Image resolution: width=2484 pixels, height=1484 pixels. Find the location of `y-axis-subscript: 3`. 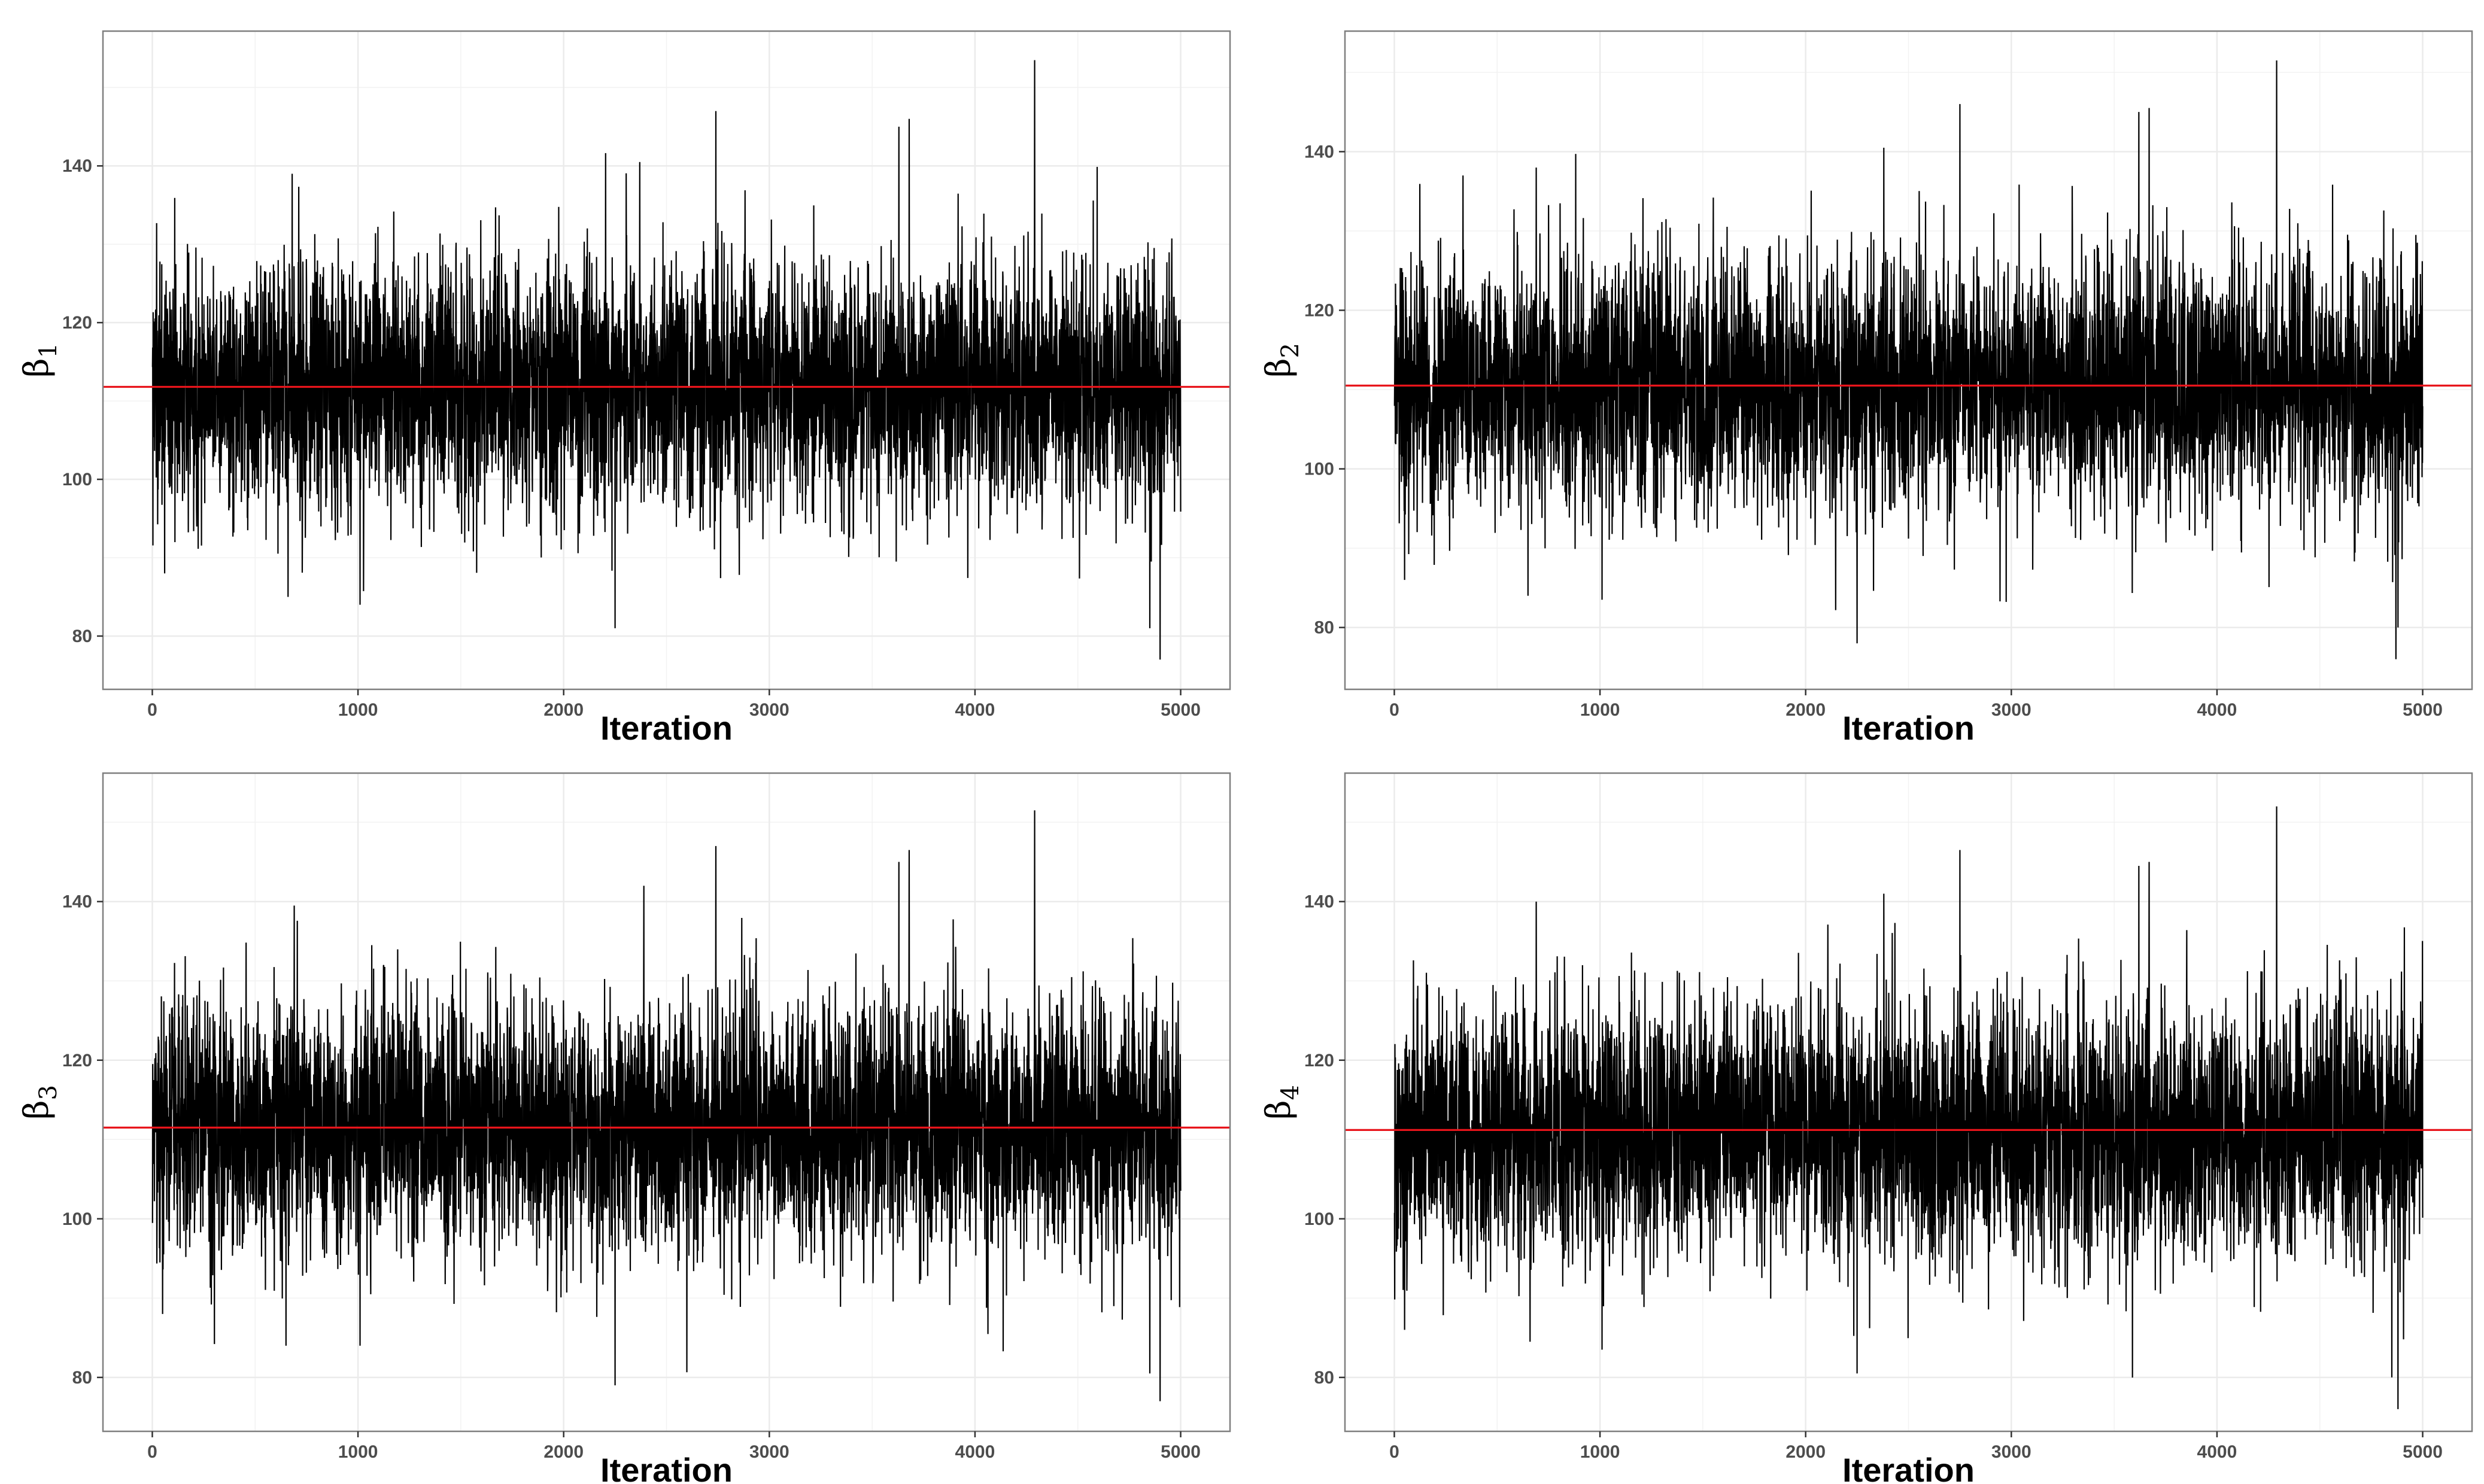

y-axis-subscript: 3 is located at coordinates (49, 1092).